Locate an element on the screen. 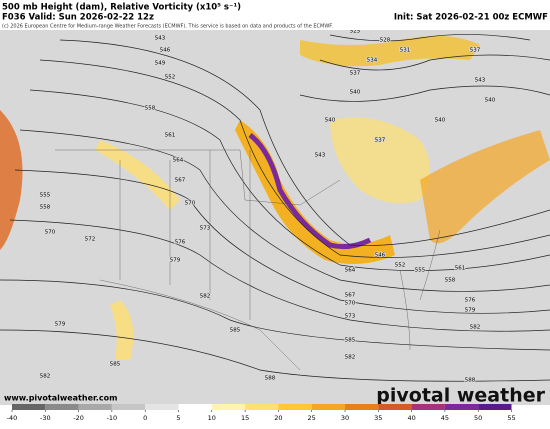  colorbar-label: 25 is located at coordinates (312, 418).